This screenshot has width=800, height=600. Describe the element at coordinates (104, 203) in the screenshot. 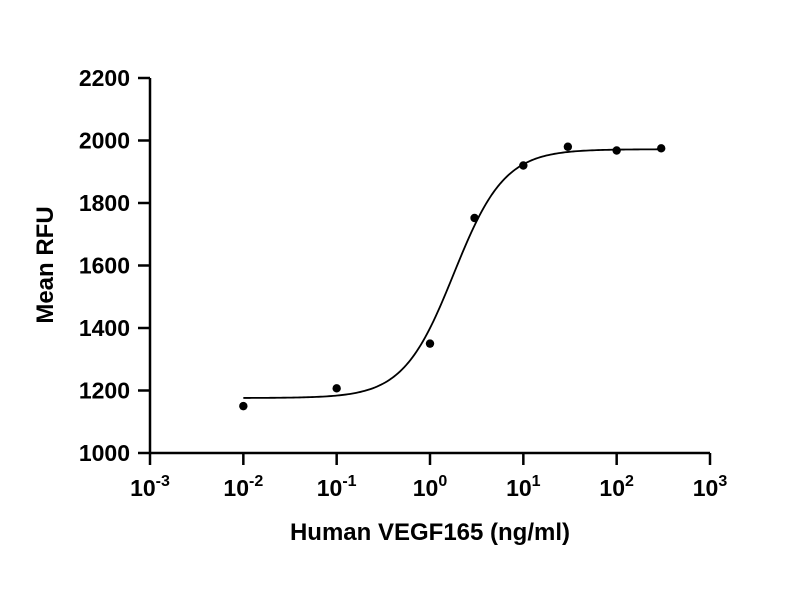

I see `y-tick-label: 1800` at that location.